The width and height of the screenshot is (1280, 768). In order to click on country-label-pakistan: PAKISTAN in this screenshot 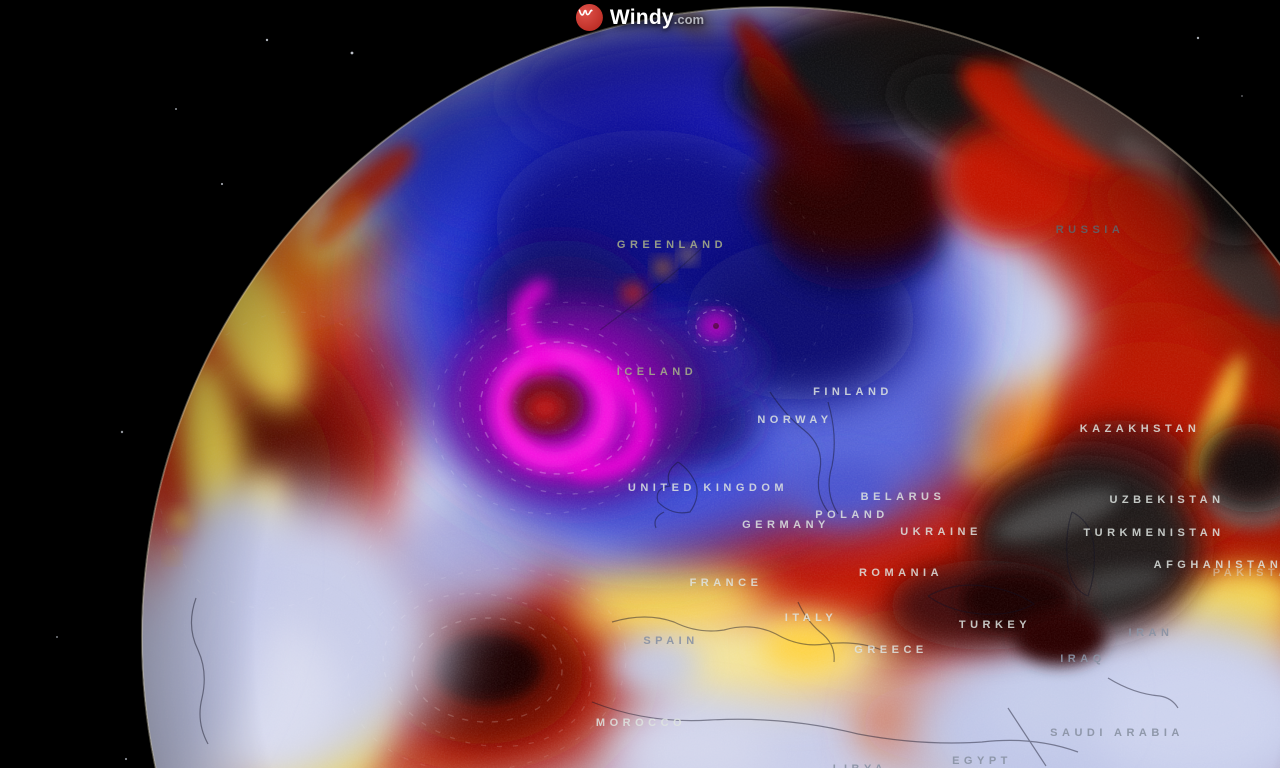, I will do `click(1246, 573)`.